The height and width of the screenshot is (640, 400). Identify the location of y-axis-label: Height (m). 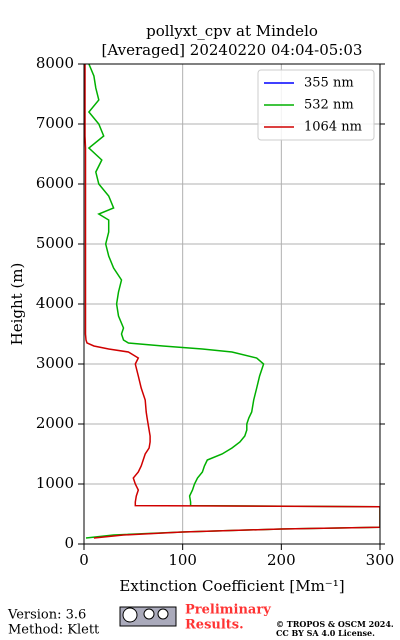
(17, 304).